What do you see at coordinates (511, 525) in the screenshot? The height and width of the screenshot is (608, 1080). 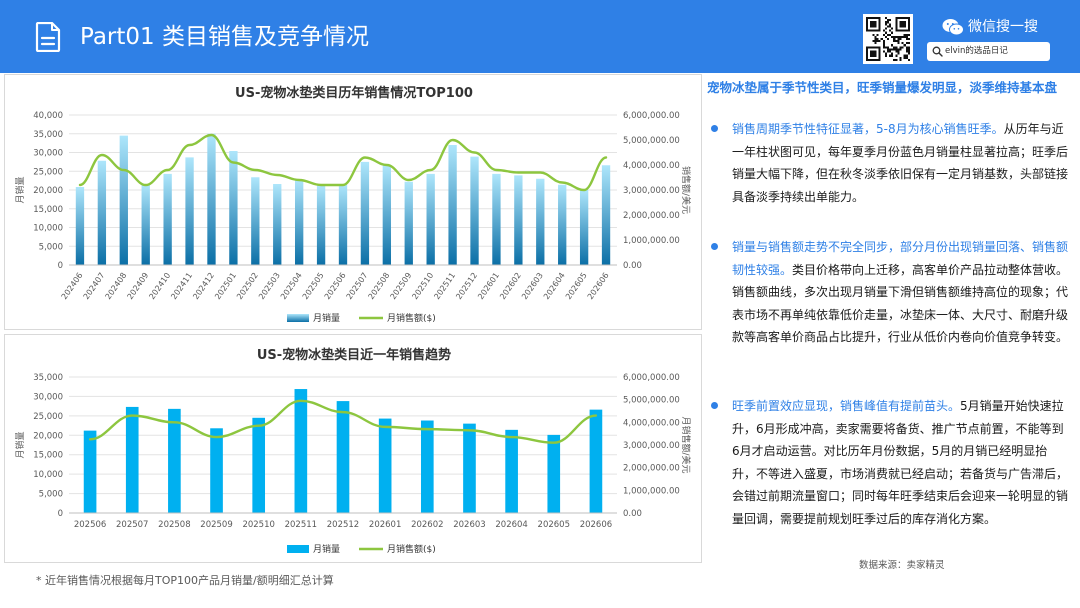 I see `x-tick-label: 202604` at bounding box center [511, 525].